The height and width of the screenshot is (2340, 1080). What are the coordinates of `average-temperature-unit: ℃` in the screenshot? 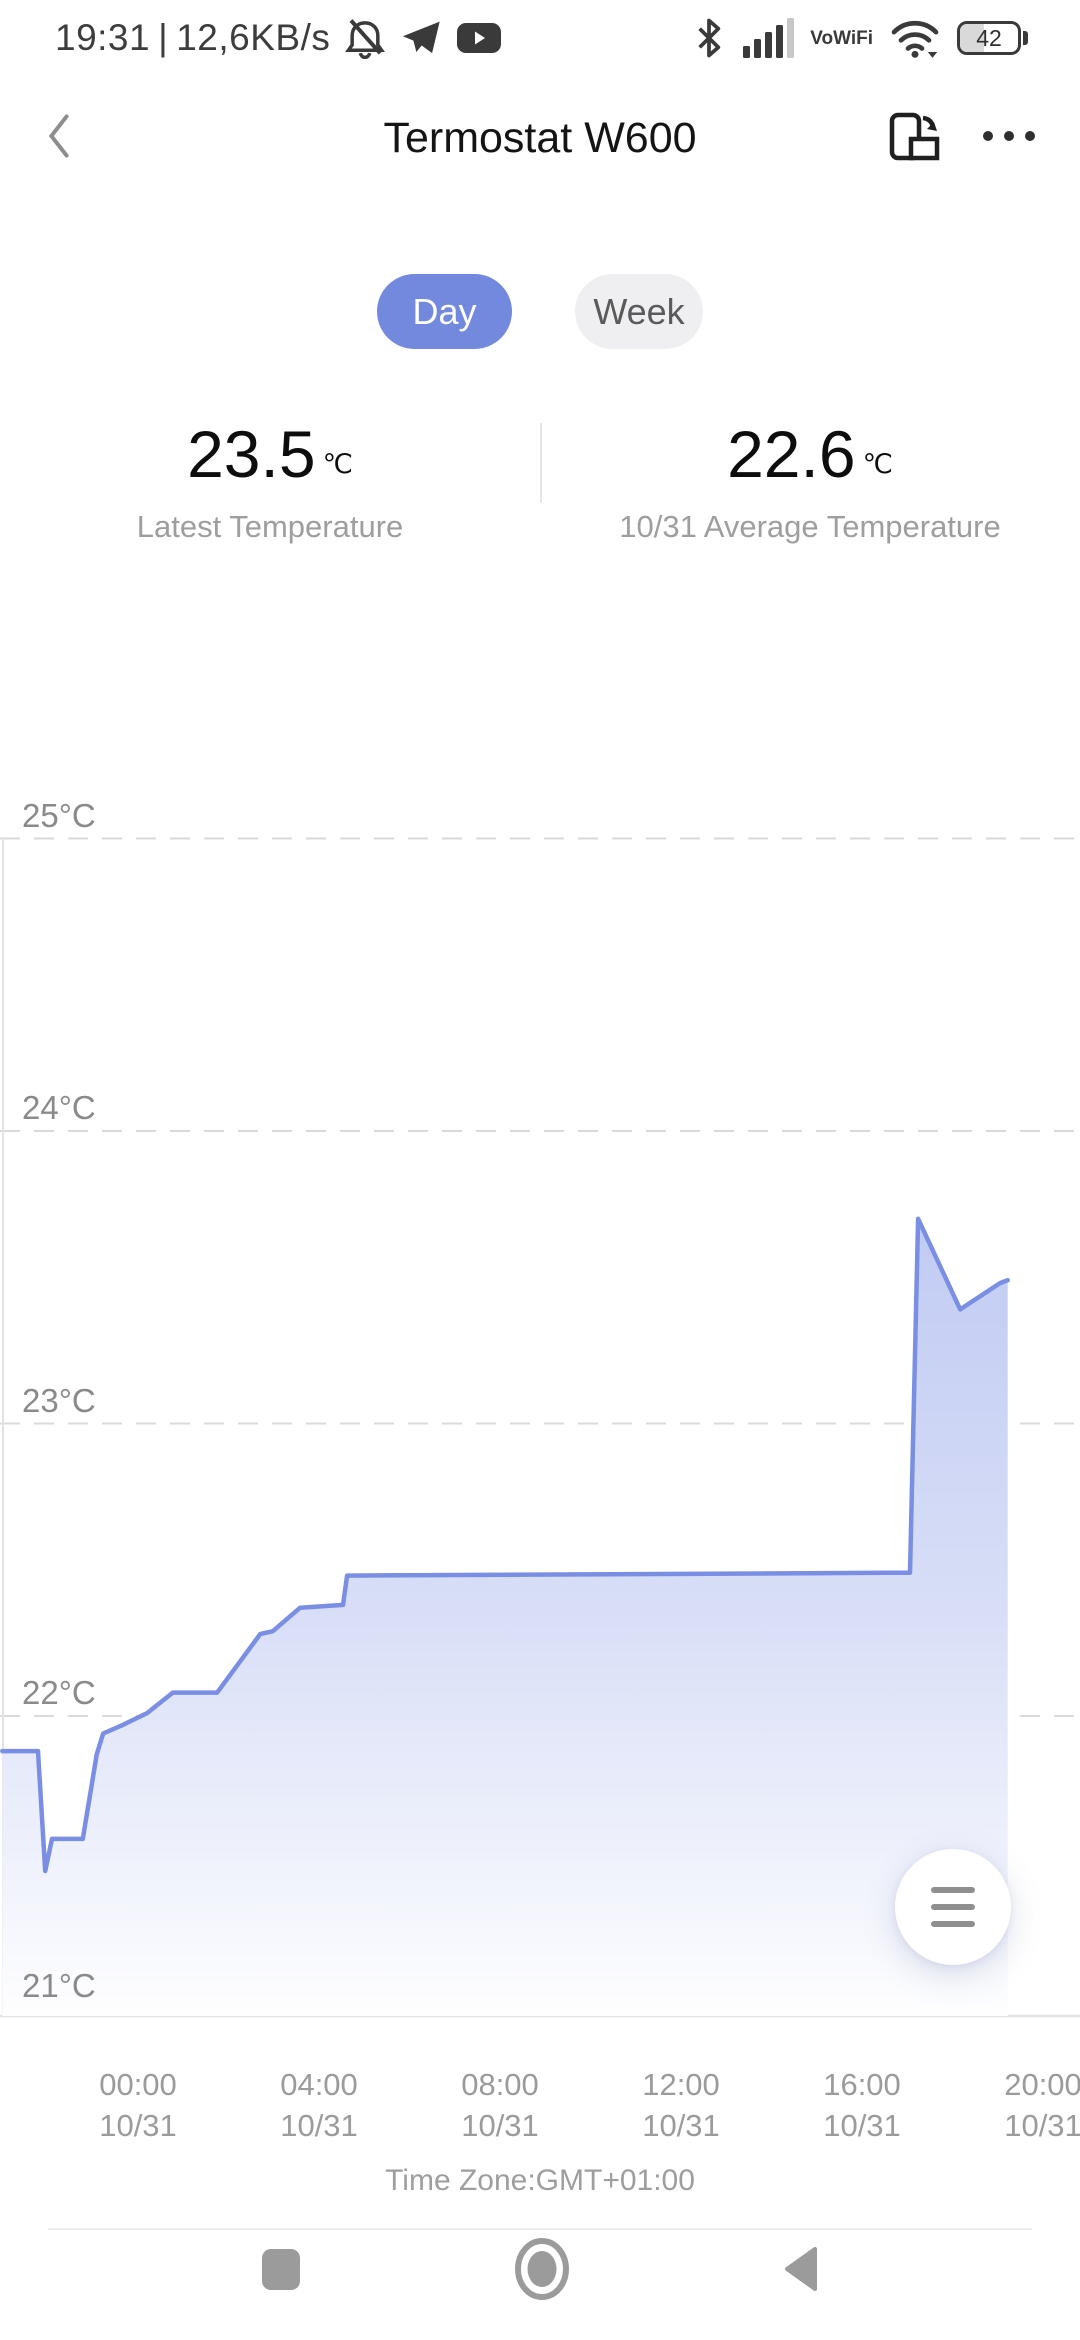 It's located at (877, 464).